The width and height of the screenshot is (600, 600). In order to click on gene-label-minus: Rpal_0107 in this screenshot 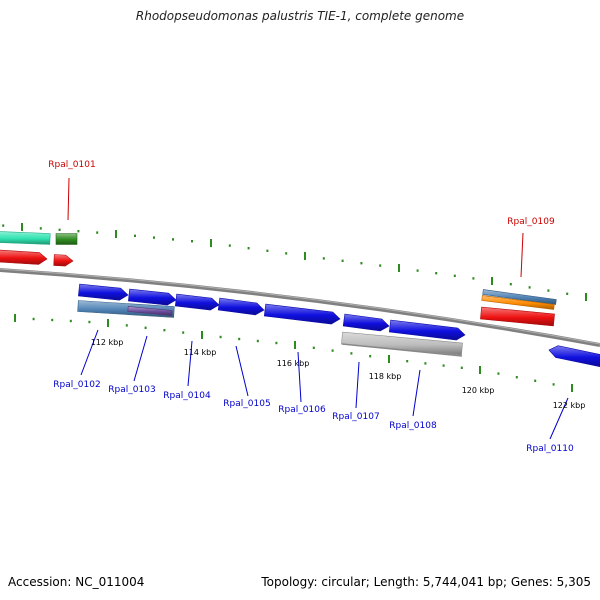, I will do `click(355, 417)`.